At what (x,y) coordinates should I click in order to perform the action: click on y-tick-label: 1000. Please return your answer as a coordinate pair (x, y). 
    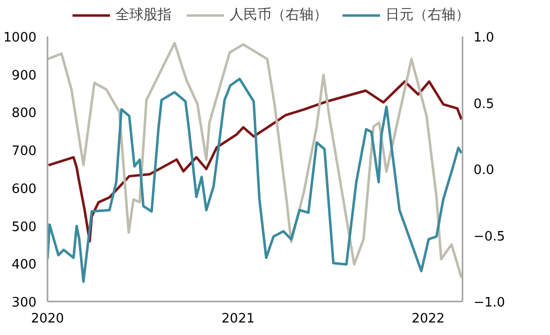
    Looking at the image, I should click on (20, 38).